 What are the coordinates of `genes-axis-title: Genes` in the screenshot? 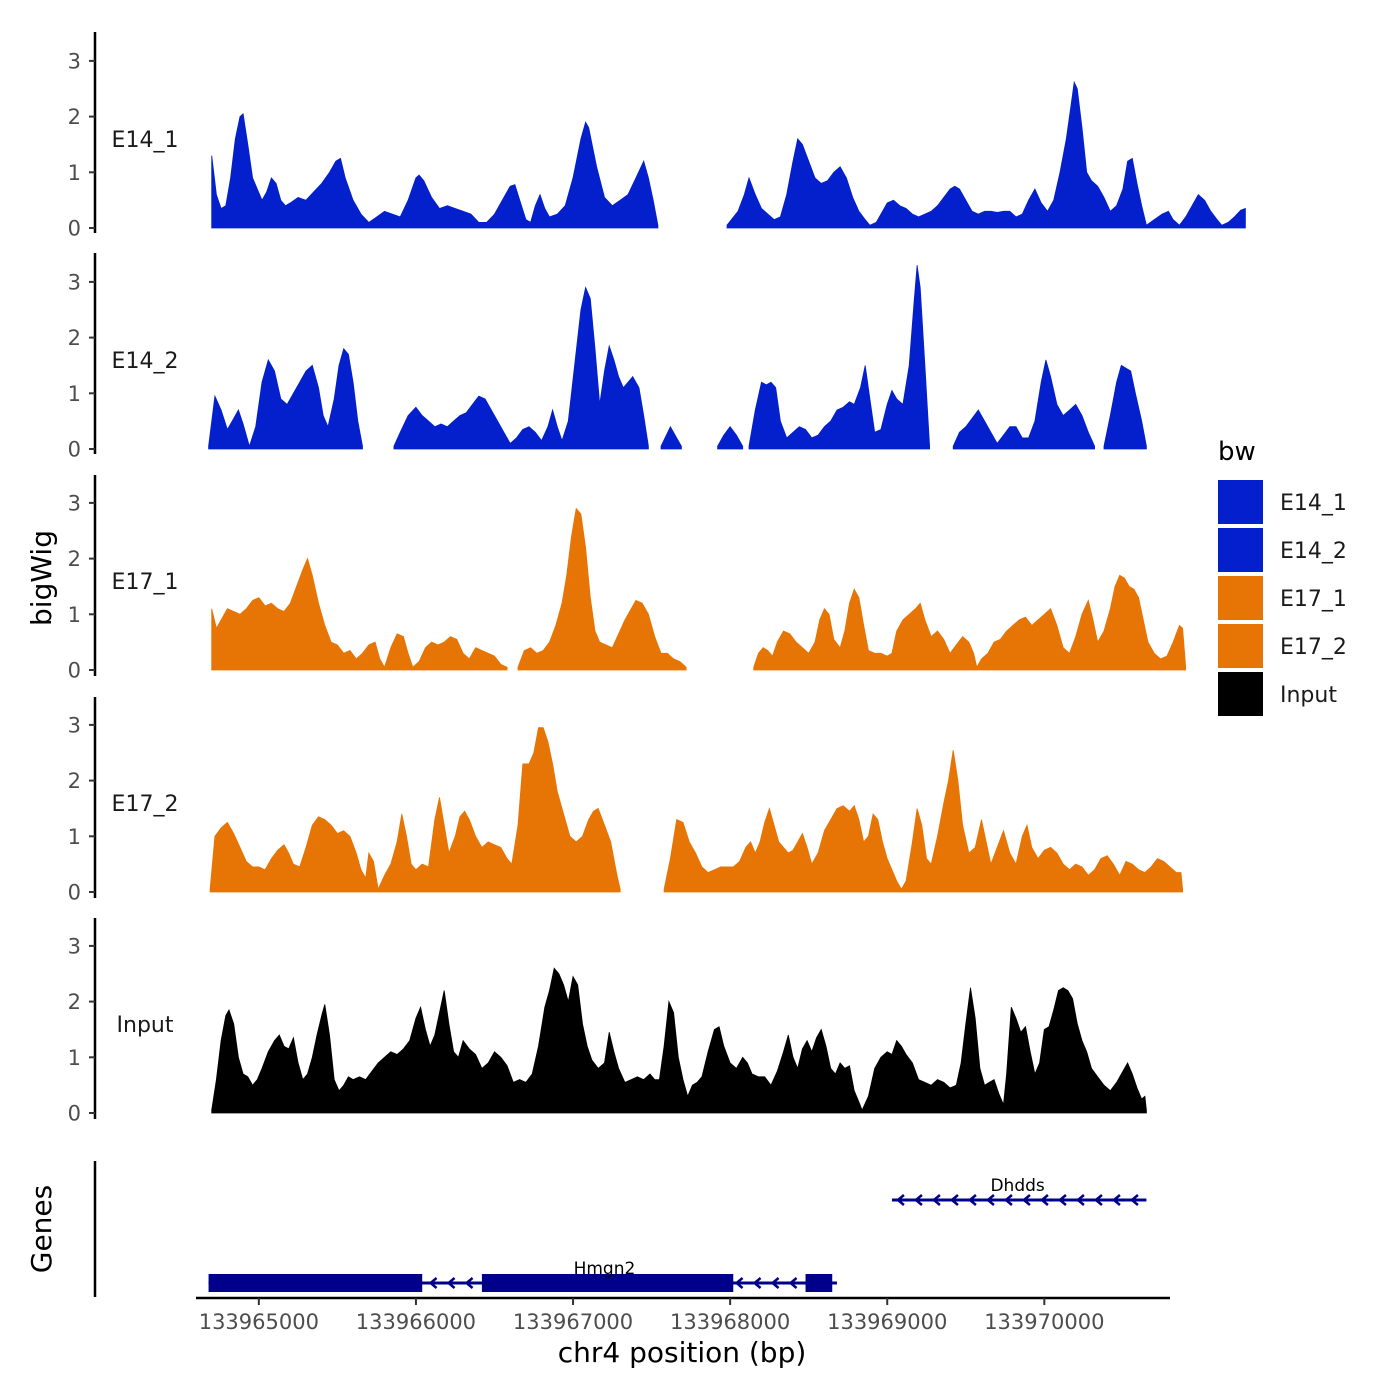 It's located at (41, 1229).